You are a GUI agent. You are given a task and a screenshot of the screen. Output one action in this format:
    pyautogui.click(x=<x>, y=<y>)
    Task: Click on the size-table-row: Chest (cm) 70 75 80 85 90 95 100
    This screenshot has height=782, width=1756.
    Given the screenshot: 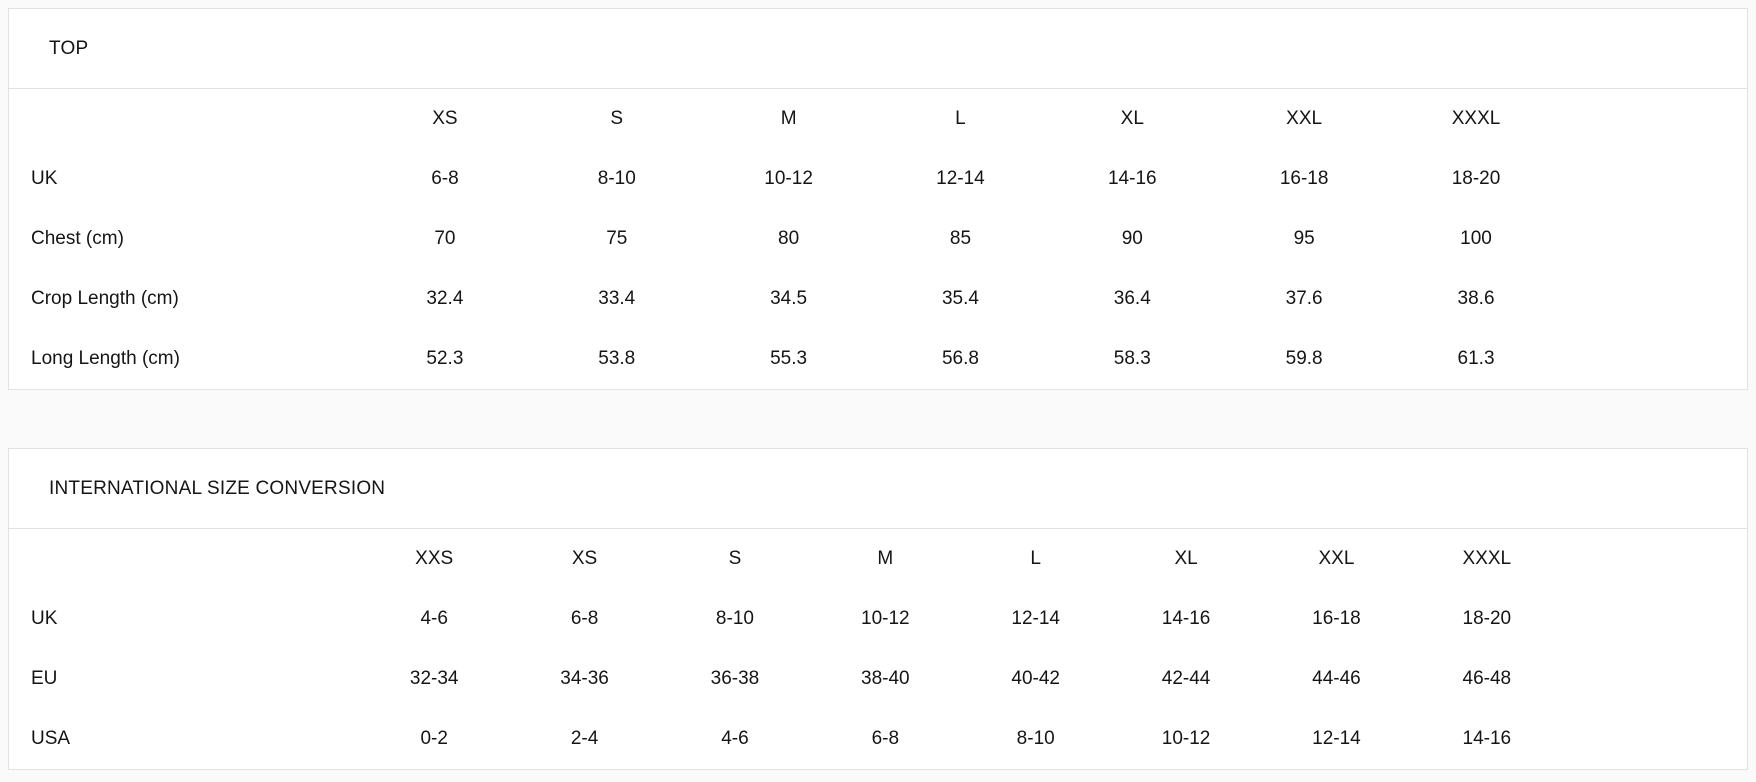 What is the action you would take?
    pyautogui.click(x=878, y=239)
    